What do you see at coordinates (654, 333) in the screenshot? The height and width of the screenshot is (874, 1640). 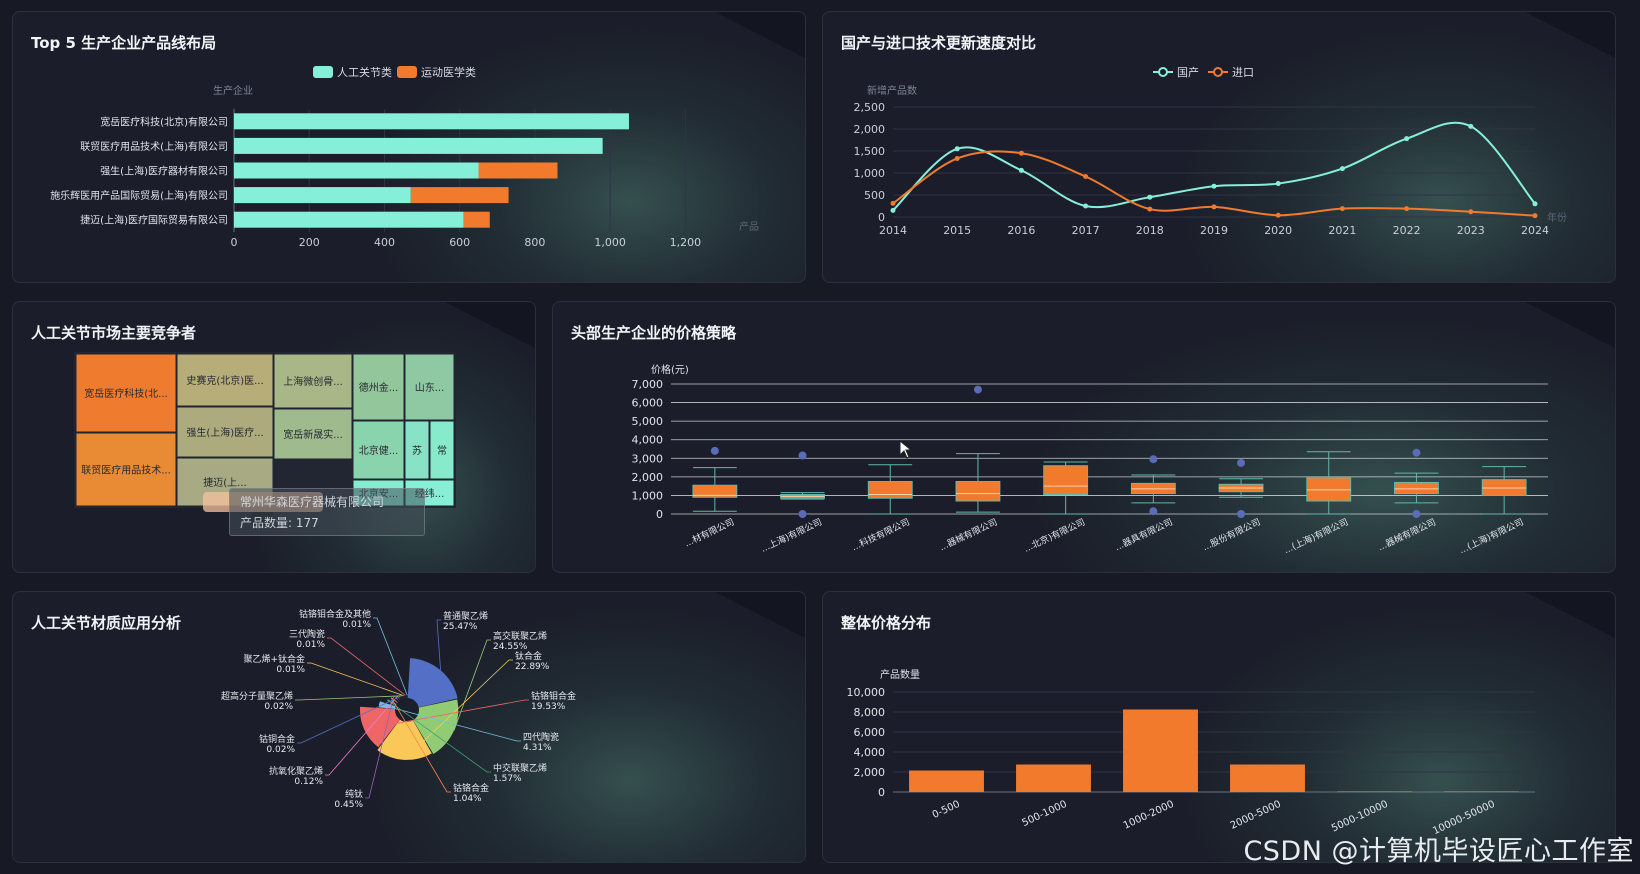 I see `panel-title: 头部生产企业的价格策略` at bounding box center [654, 333].